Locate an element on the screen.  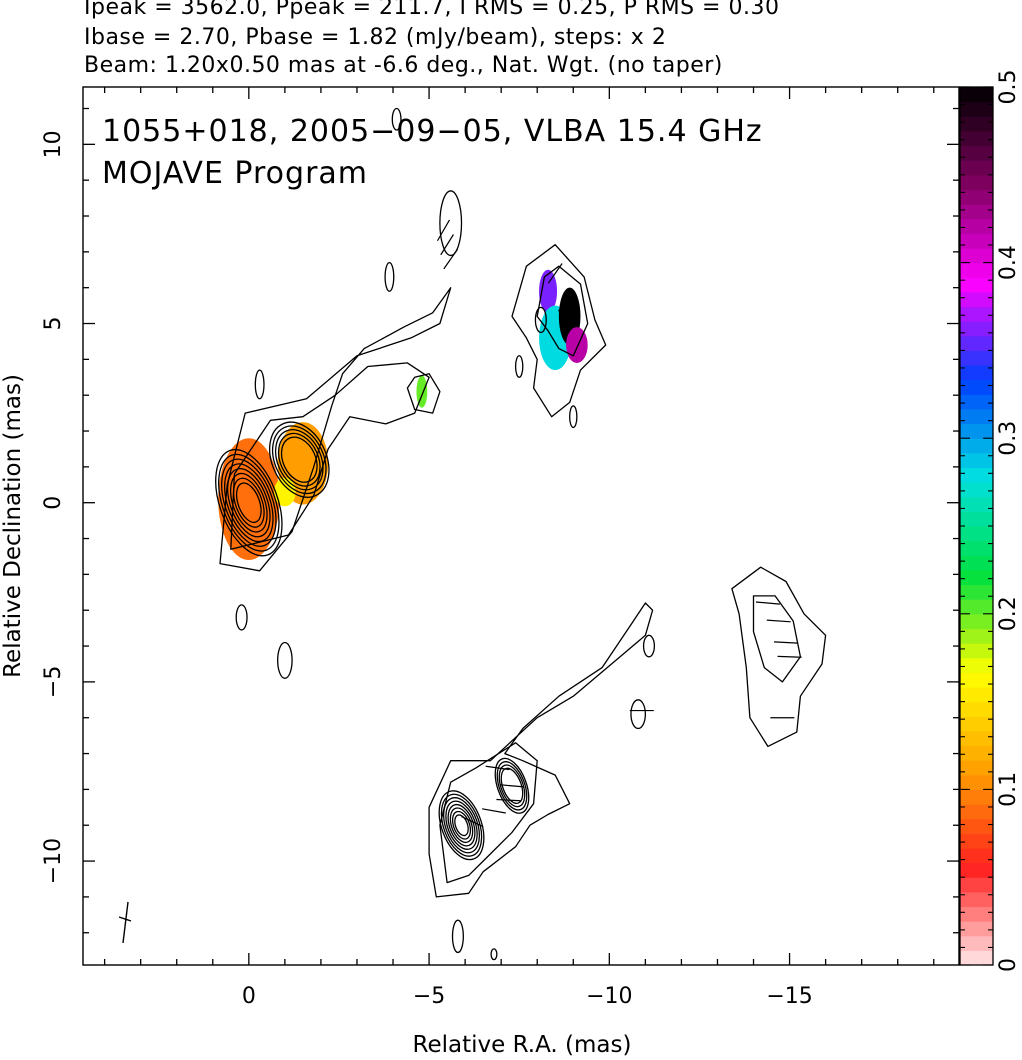
contour-jet-inner is located at coordinates (330, 456).